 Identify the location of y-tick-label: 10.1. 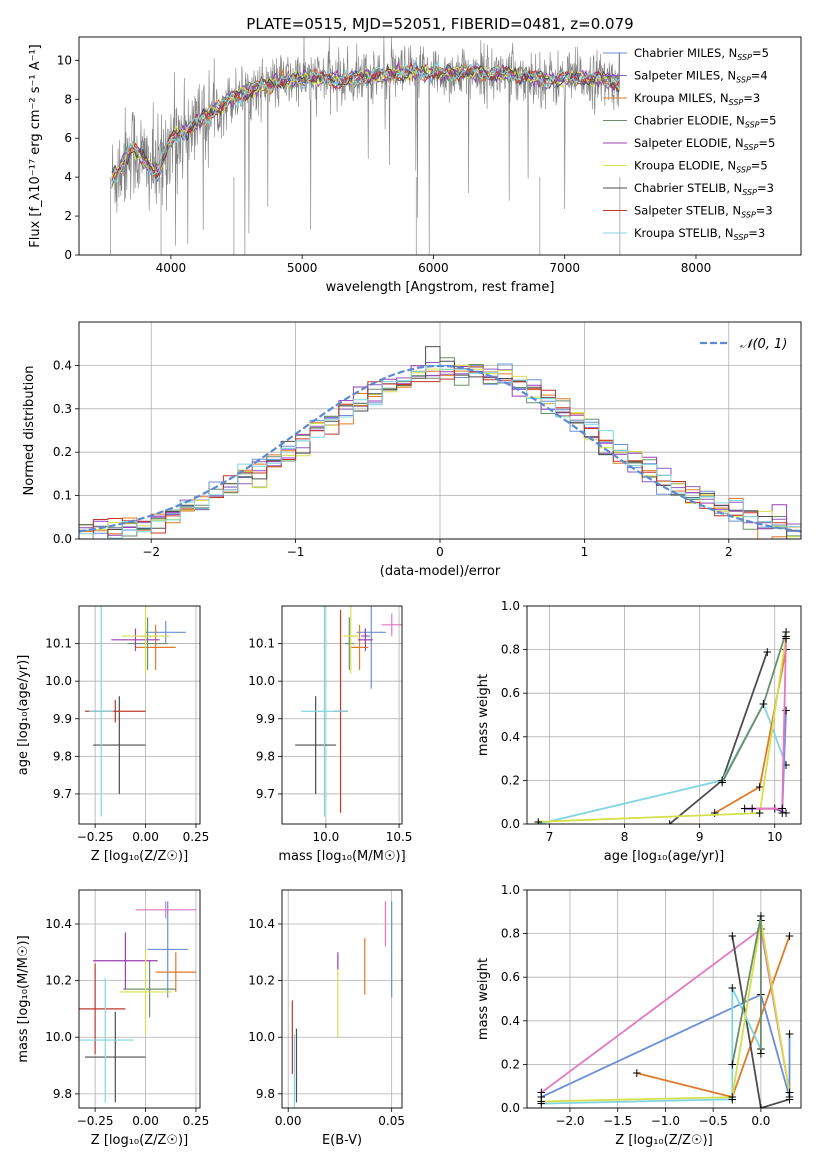
(261, 644).